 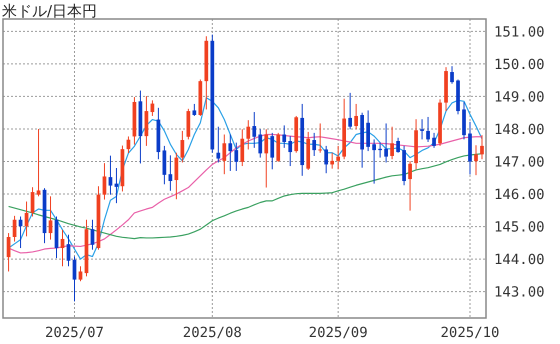 I want to click on y-tick-label: 143.00, so click(x=519, y=292).